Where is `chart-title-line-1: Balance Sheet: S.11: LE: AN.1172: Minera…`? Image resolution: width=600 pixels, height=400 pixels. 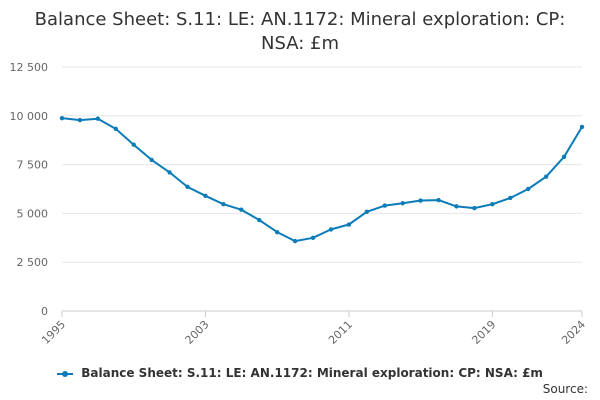
chart-title-line-1: Balance Sheet: S.11: LE: AN.1172: Minera… is located at coordinates (300, 19).